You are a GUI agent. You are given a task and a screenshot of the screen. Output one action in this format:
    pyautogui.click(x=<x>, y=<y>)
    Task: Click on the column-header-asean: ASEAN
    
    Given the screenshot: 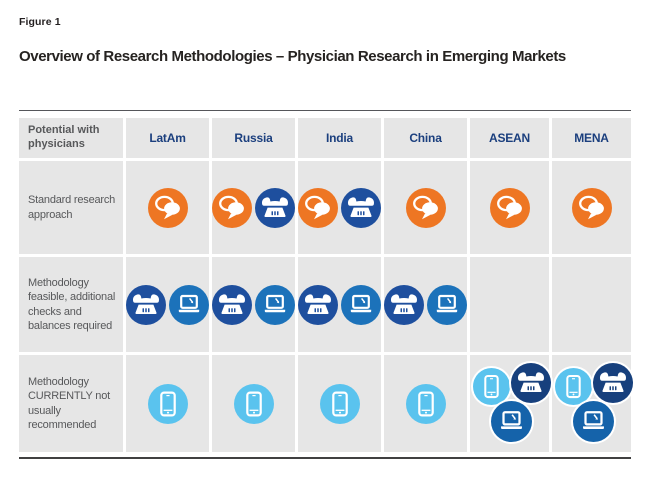 What is the action you would take?
    pyautogui.click(x=509, y=138)
    